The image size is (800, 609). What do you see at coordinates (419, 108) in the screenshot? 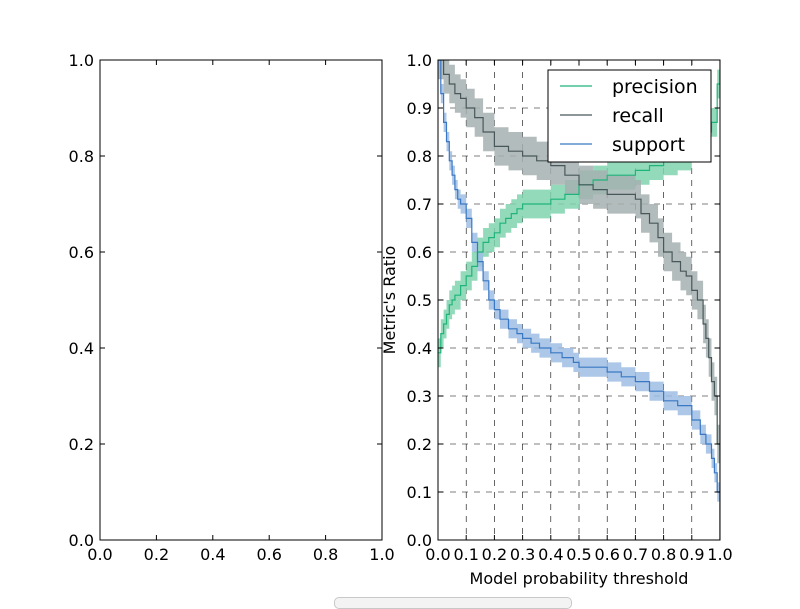
I see `y-tick-label: 0.9` at bounding box center [419, 108].